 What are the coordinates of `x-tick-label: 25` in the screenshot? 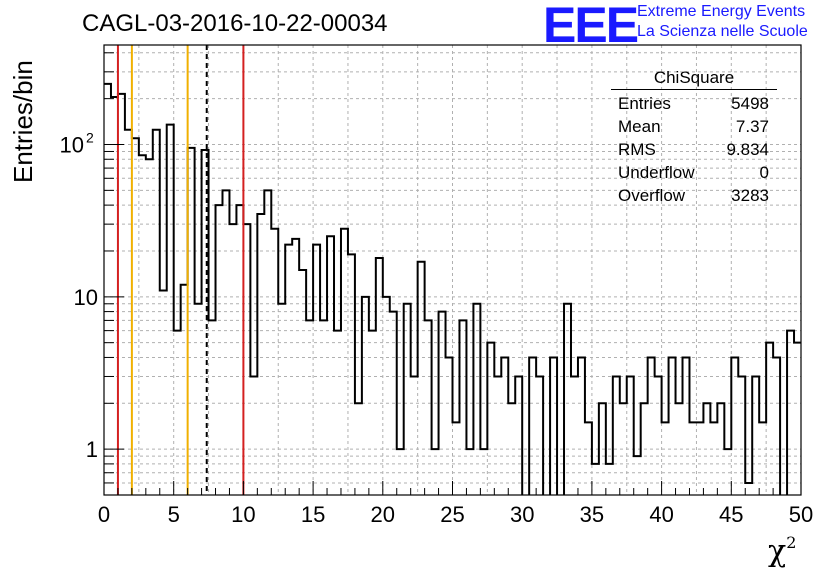 It's located at (452, 514).